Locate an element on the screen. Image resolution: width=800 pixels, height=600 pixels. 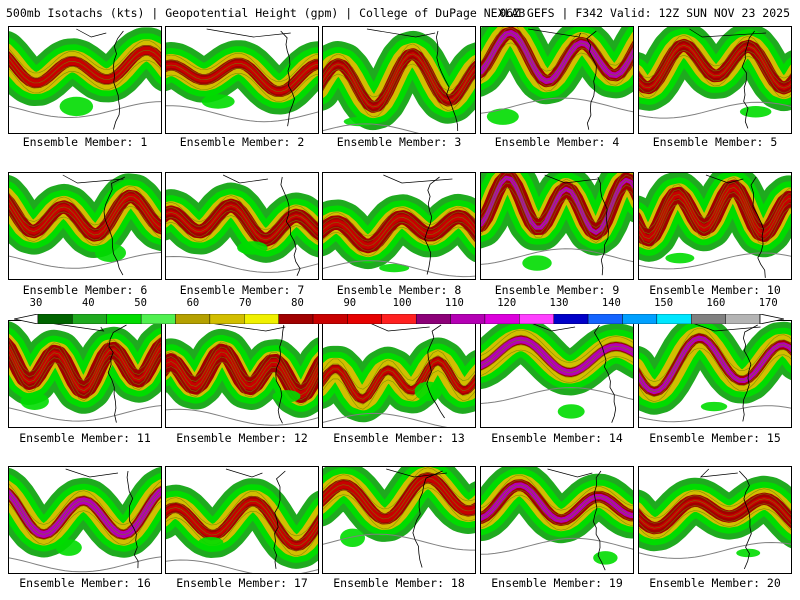
colorbar-tick-label: 140 is located at coordinates (611, 303).